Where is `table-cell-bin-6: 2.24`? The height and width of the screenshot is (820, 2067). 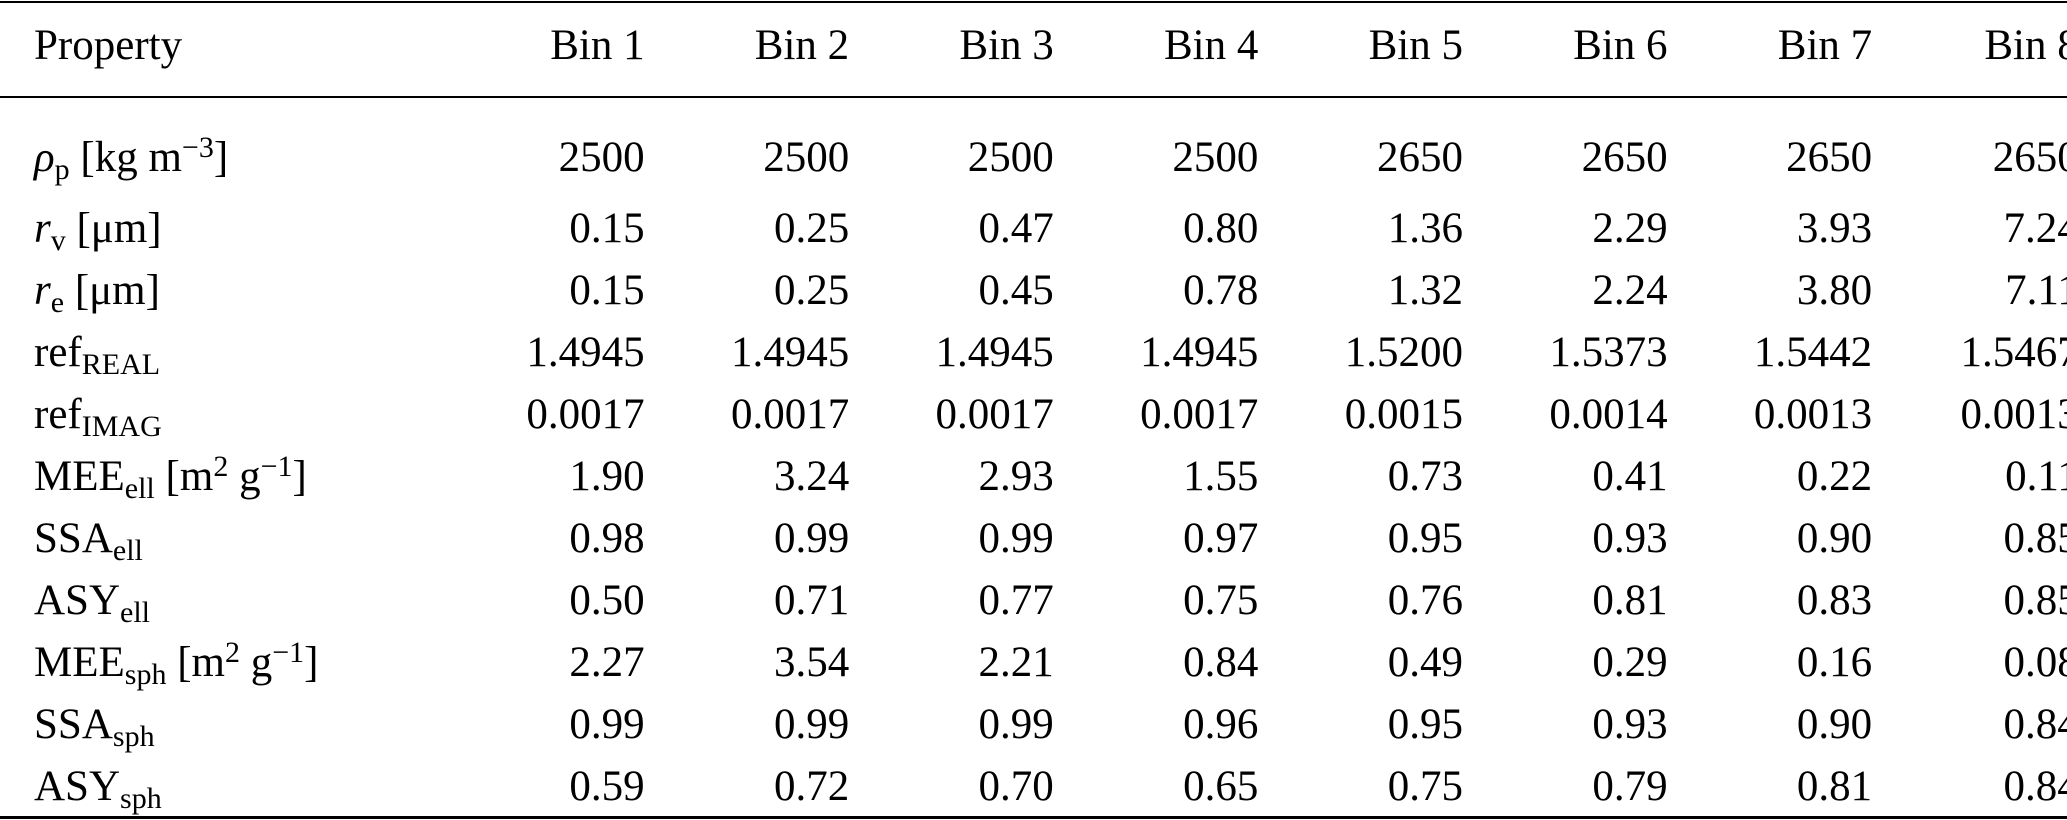
table-cell-bin-6: 2.24 is located at coordinates (1630, 290).